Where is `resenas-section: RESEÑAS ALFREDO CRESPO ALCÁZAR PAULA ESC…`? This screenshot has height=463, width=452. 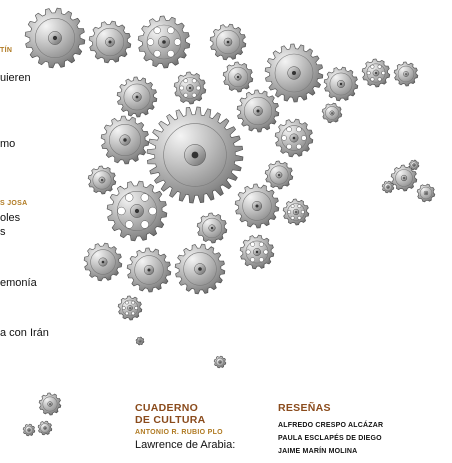
resenas-section: RESEÑAS ALFREDO CRESPO ALCÁZAR PAULA ESC… is located at coordinates (330, 428).